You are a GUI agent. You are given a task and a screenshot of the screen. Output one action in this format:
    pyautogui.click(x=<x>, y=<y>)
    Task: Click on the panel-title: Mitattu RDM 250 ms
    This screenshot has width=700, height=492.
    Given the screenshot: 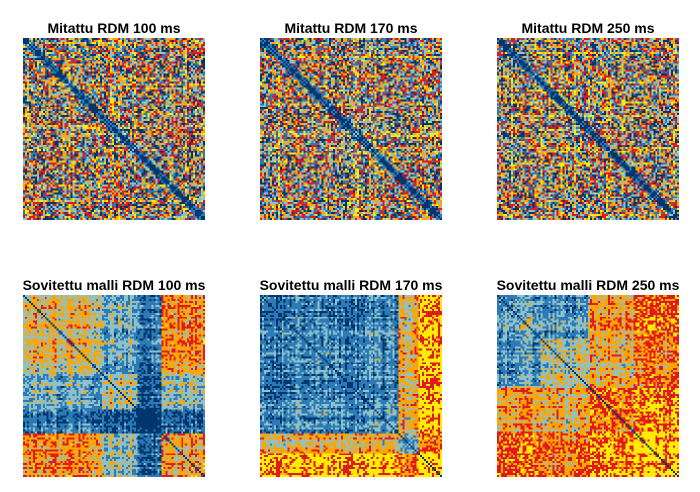 What is the action you would take?
    pyautogui.click(x=588, y=28)
    